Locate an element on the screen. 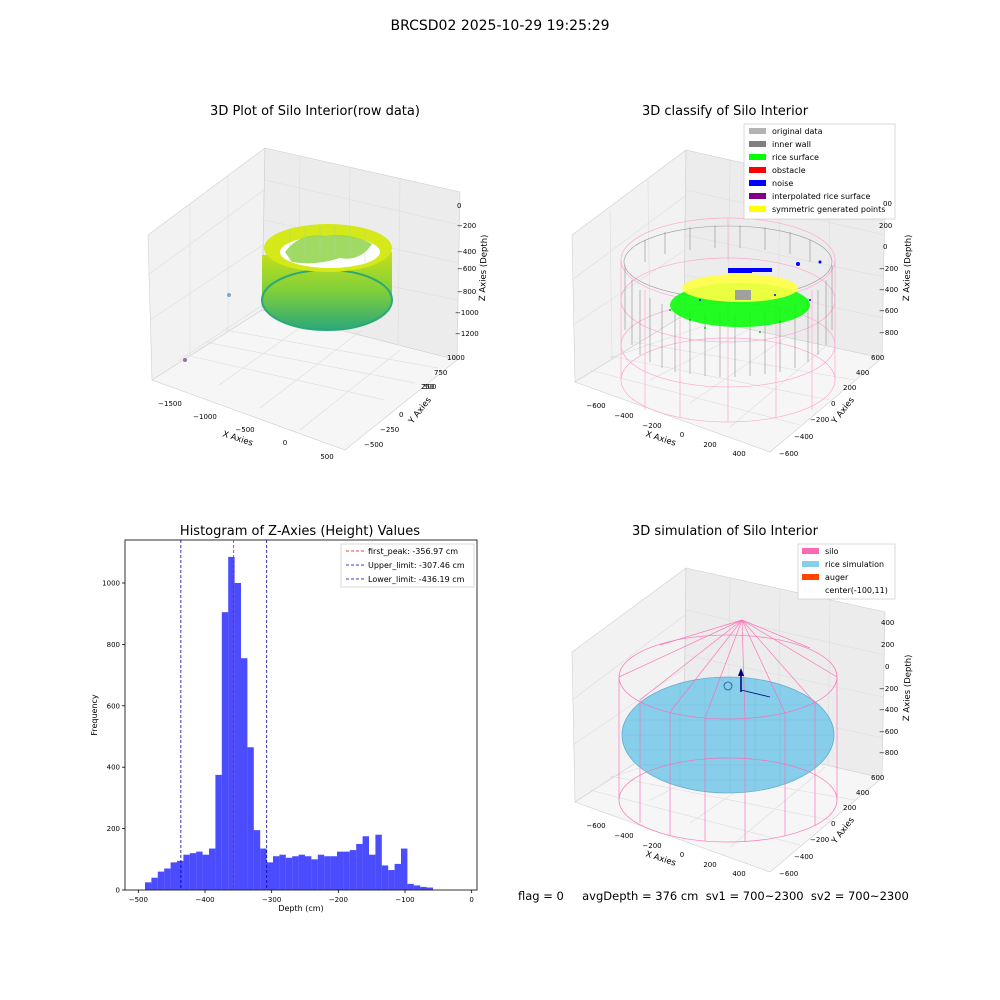  y-tick: −250 is located at coordinates (389, 430).